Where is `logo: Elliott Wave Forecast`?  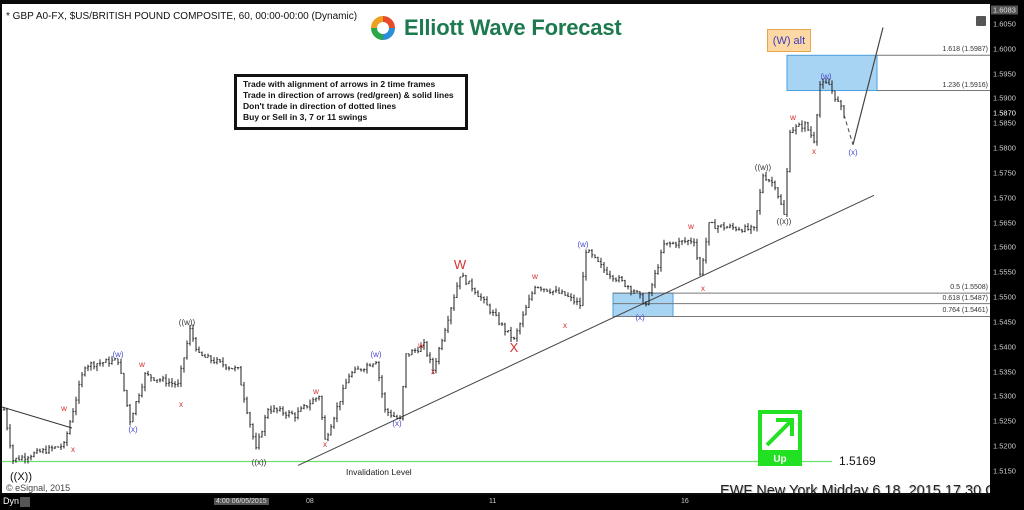 logo: Elliott Wave Forecast is located at coordinates (495, 28).